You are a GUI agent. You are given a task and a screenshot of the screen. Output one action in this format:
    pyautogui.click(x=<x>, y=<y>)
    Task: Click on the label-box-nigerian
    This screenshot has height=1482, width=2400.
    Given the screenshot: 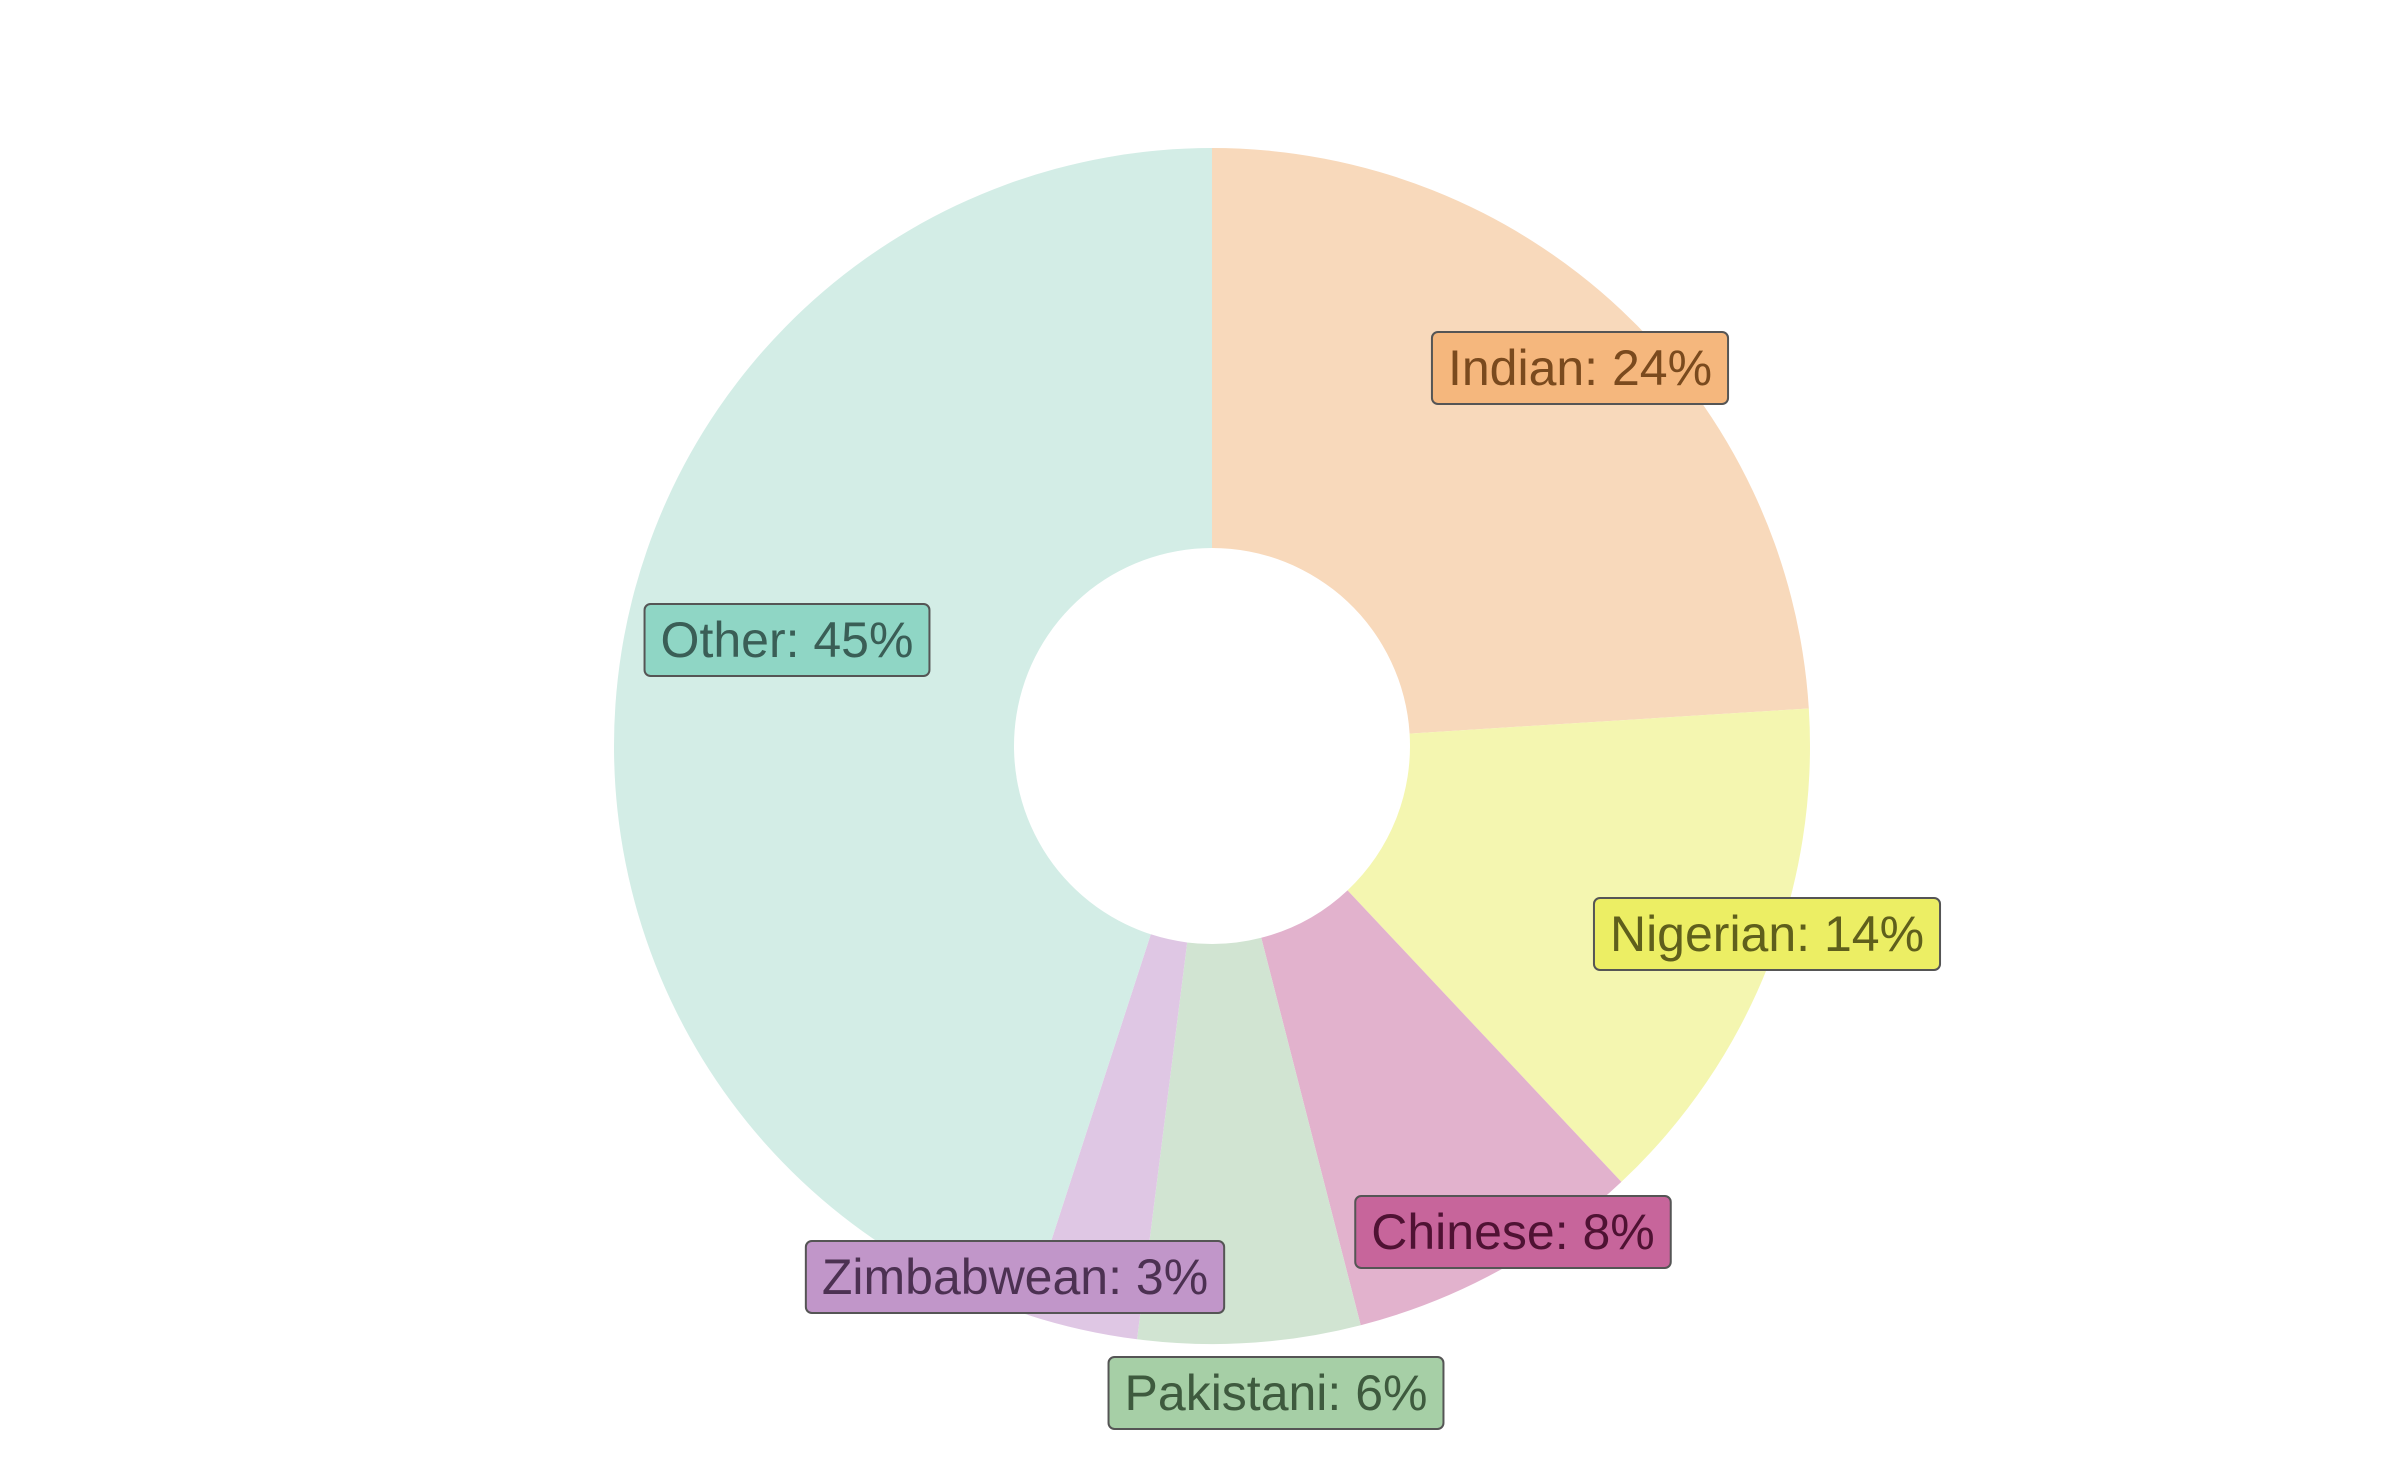 What is the action you would take?
    pyautogui.click(x=1767, y=934)
    